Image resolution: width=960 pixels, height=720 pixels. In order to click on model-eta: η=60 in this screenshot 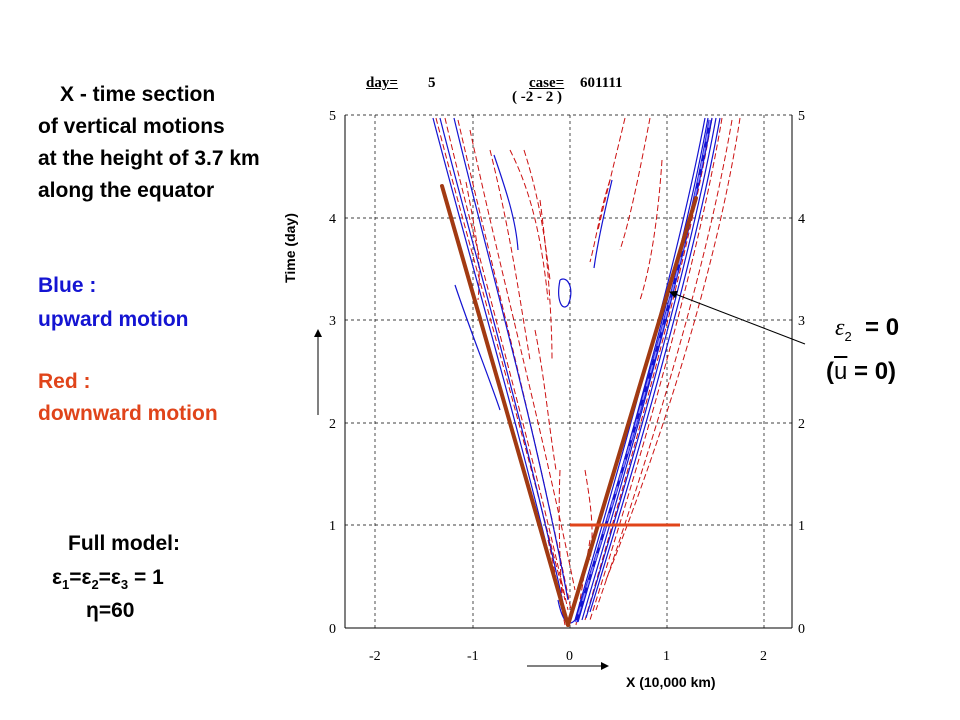, I will do `click(110, 610)`.